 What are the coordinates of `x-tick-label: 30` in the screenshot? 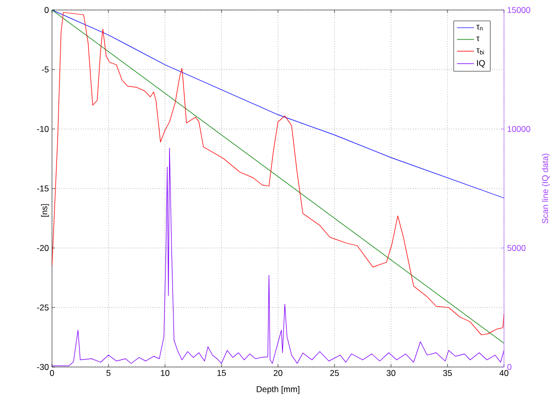 It's located at (391, 373).